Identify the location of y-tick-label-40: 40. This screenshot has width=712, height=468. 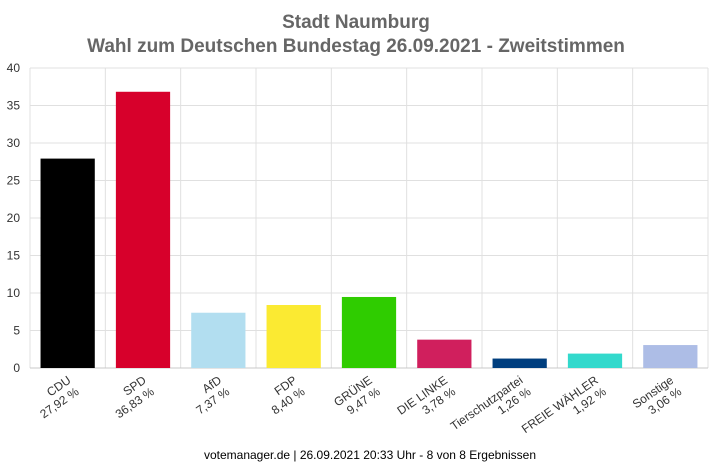
(14, 68).